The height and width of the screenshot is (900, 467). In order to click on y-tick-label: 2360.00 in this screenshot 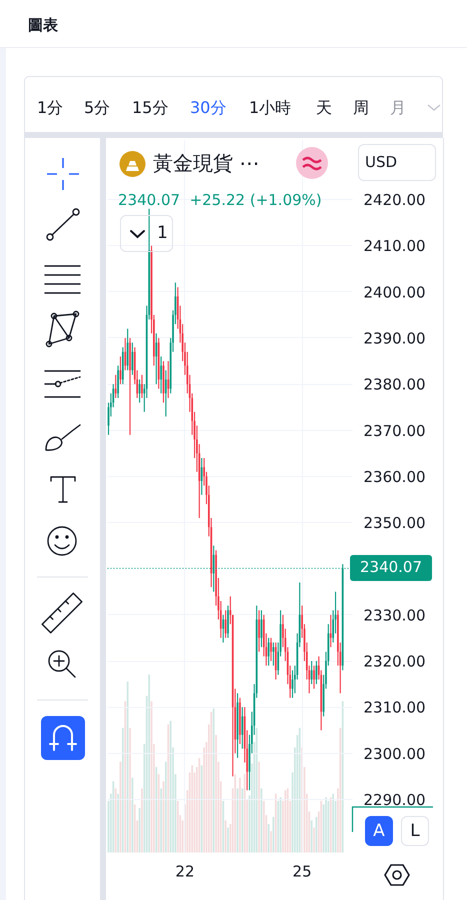, I will do `click(395, 477)`.